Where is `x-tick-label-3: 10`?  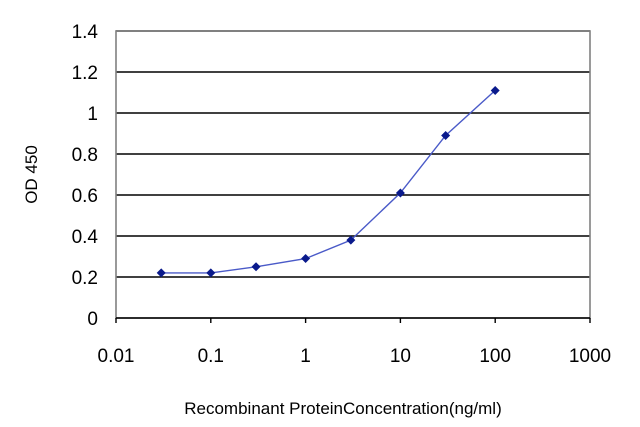
x-tick-label-3: 10 is located at coordinates (400, 356).